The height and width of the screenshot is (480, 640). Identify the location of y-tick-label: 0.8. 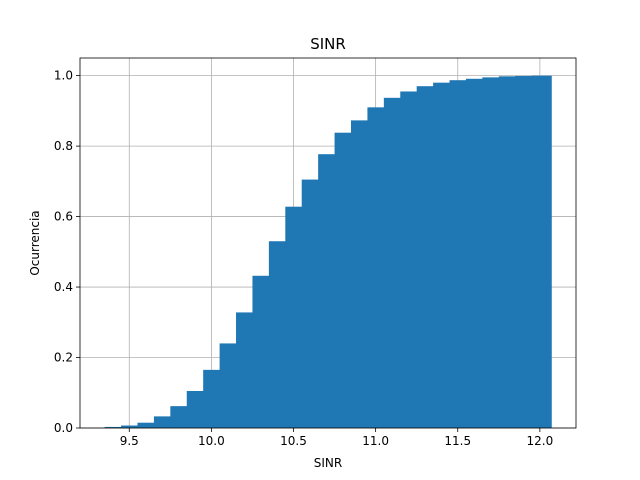
(63, 146).